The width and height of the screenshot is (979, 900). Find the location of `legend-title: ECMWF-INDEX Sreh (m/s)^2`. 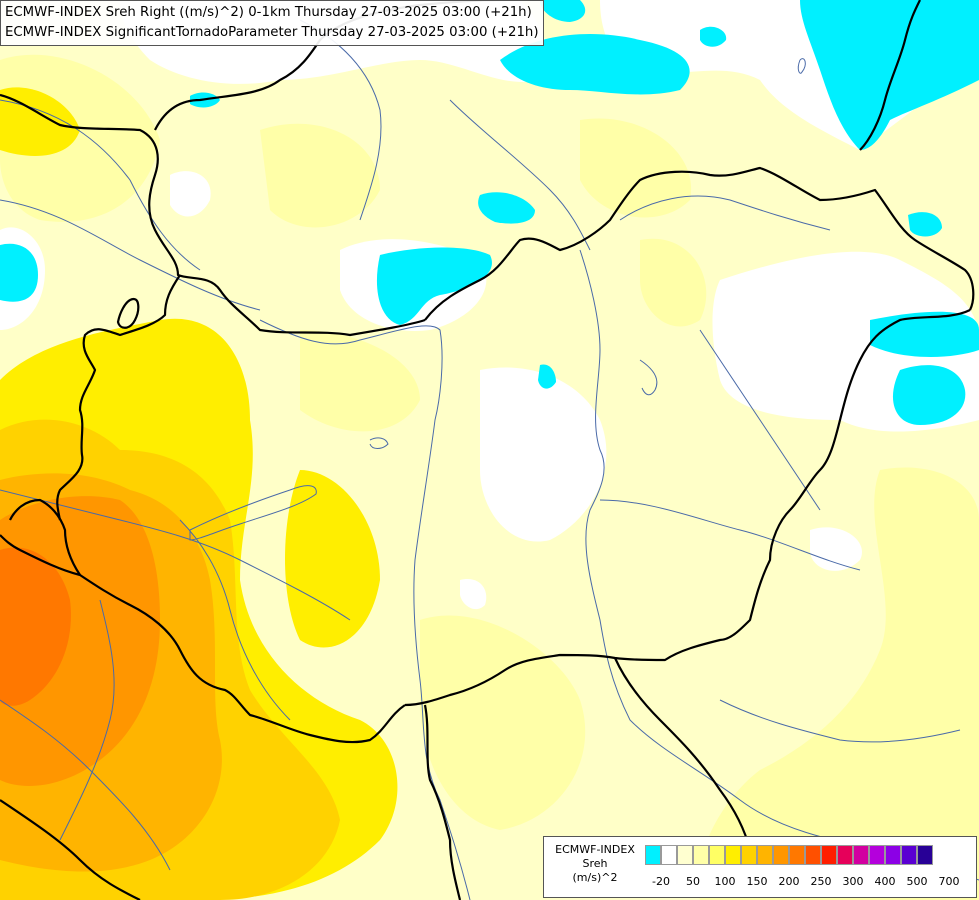

legend-title: ECMWF-INDEX Sreh (m/s)^2 is located at coordinates (595, 864).